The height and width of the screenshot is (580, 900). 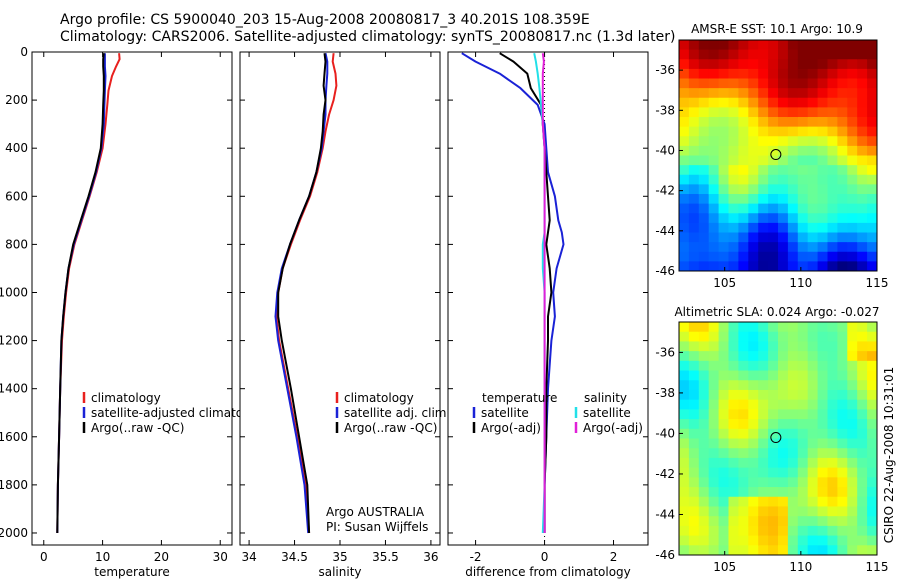 I want to click on temperature-legend-label: satellite-adjusted climatology, so click(x=180, y=413).